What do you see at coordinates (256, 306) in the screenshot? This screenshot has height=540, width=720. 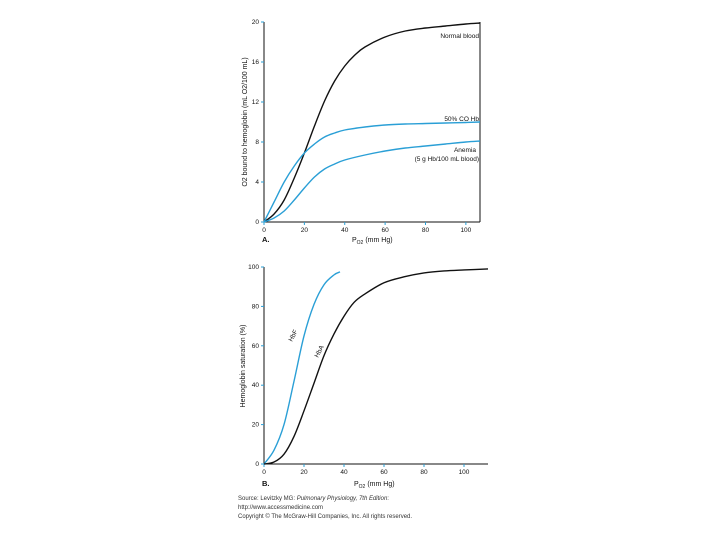 I see `panel-b-y-tick-label: 80` at bounding box center [256, 306].